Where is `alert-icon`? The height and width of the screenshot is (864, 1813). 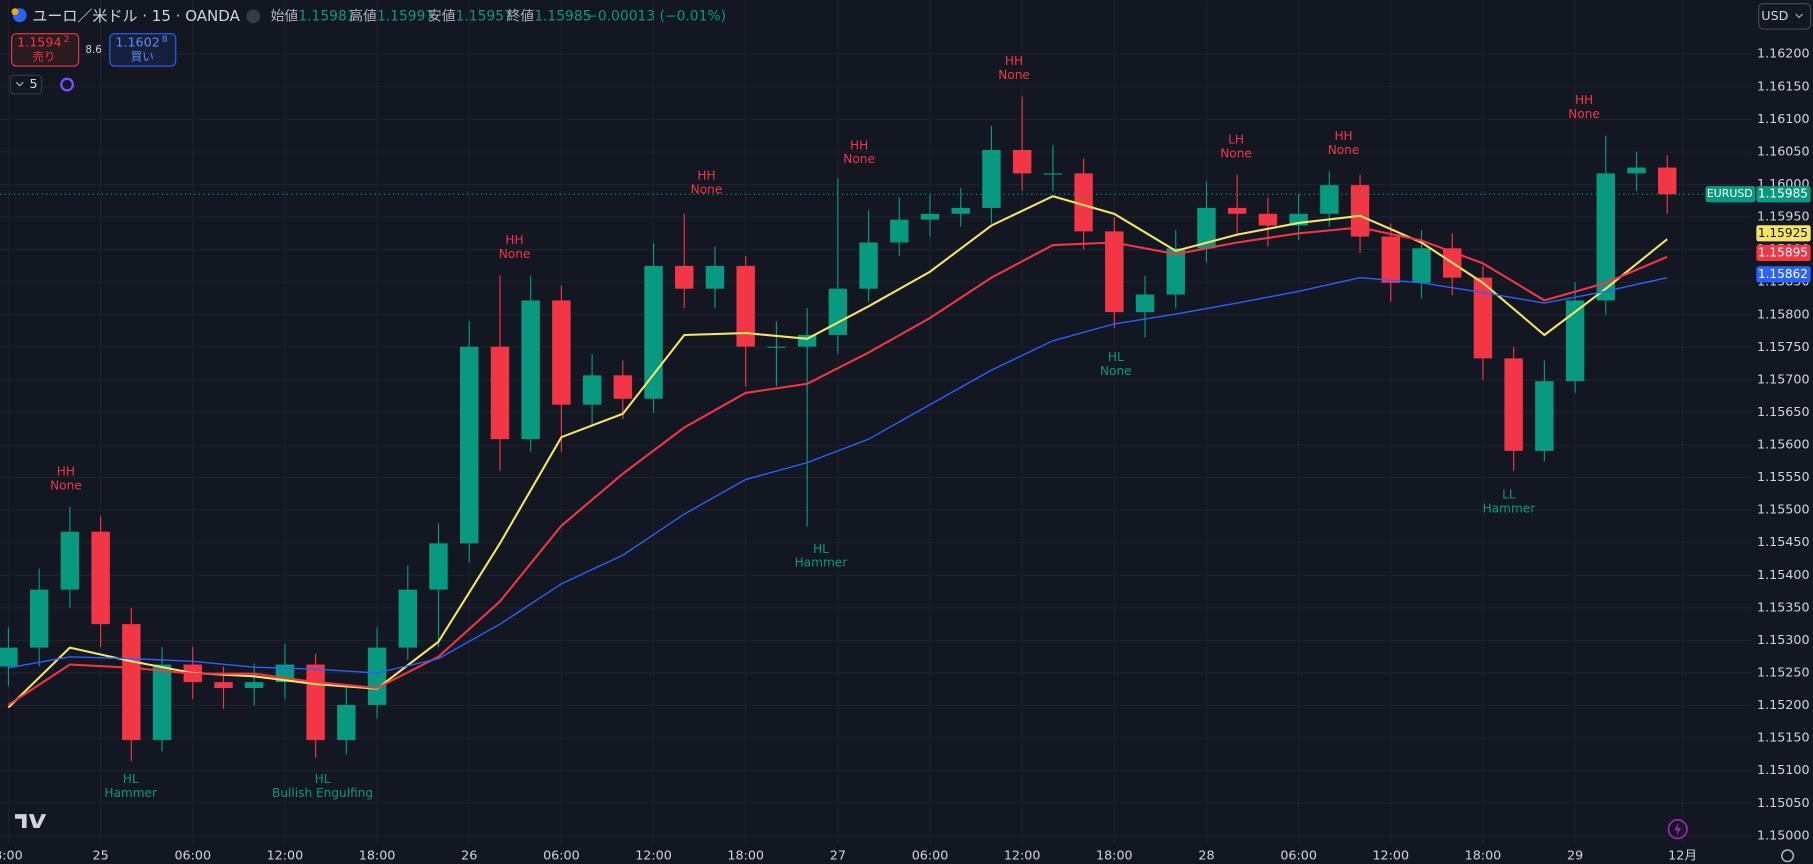
alert-icon is located at coordinates (1677, 829).